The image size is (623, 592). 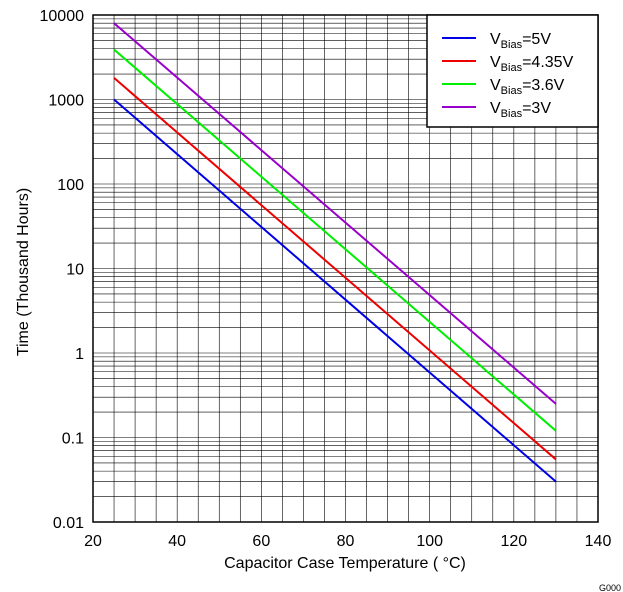 I want to click on x-tick-label: 40, so click(x=177, y=541).